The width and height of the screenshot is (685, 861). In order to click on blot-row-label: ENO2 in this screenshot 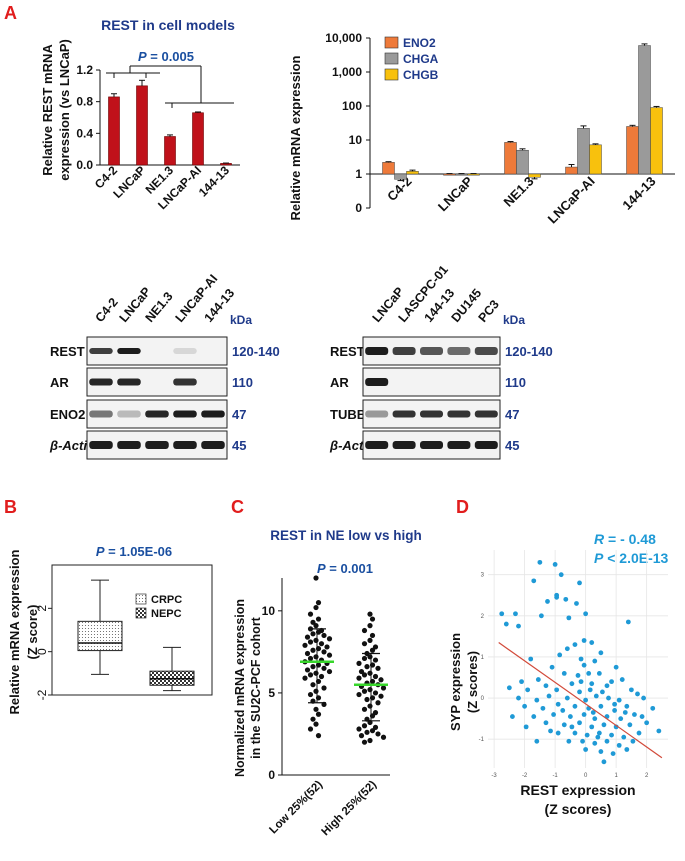, I will do `click(67, 414)`.